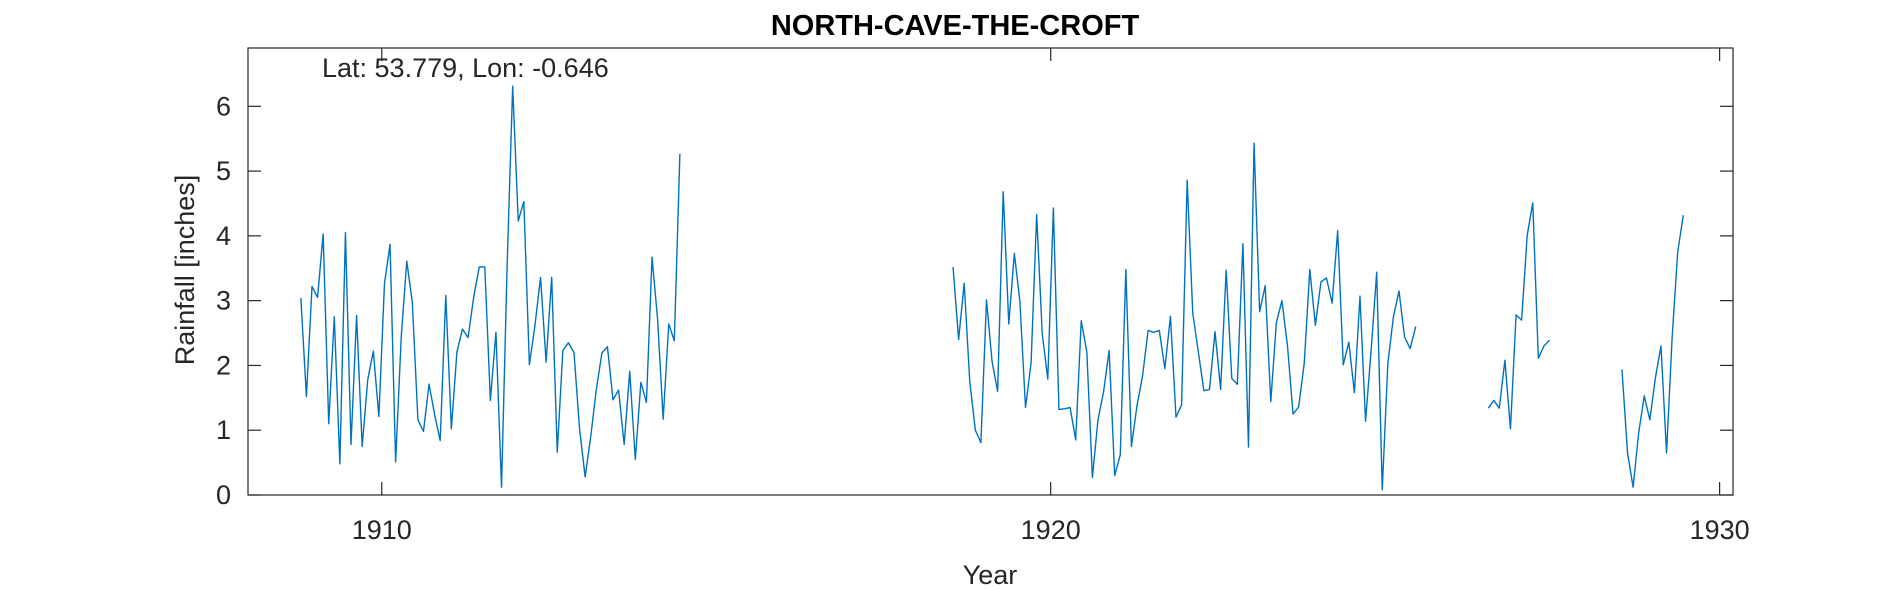  Describe the element at coordinates (223, 365) in the screenshot. I see `y-tick-label: 2` at that location.